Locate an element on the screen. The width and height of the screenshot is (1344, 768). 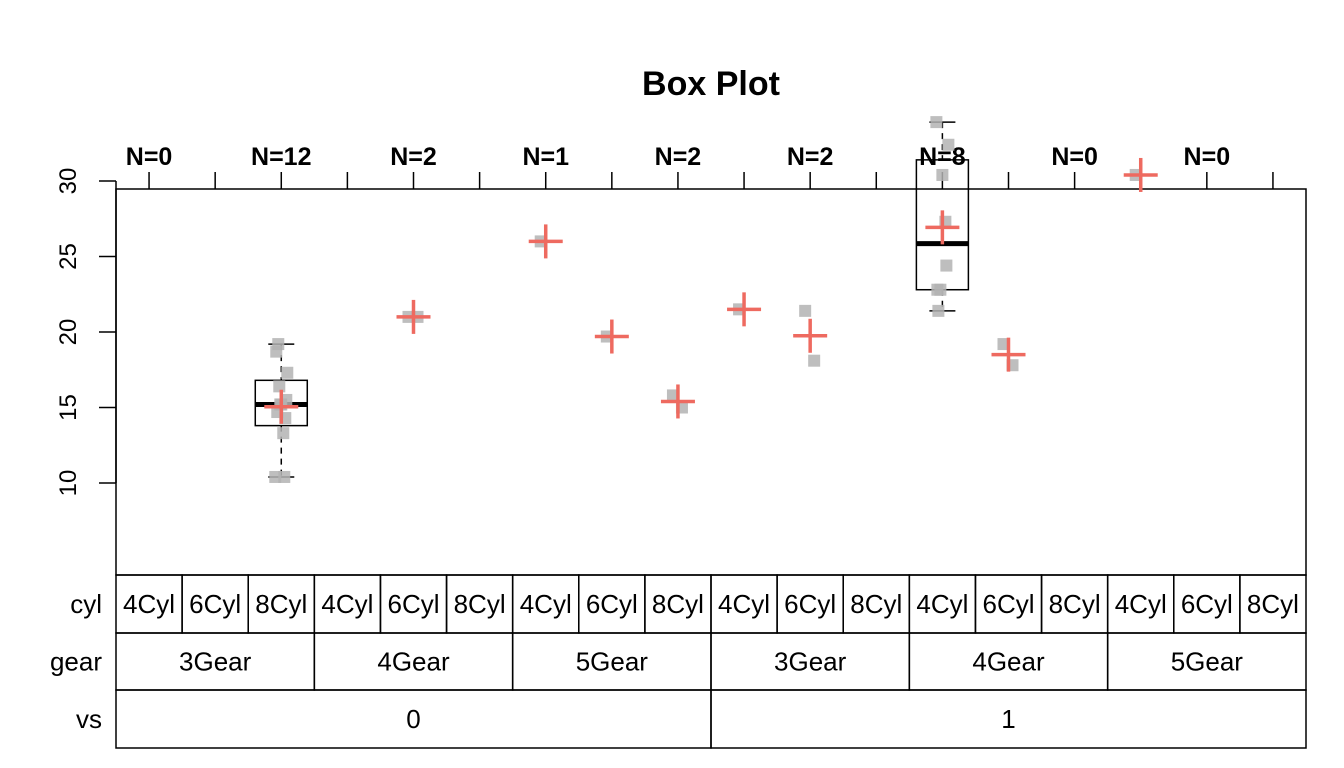
factor-cell-label: 1 is located at coordinates (1008, 719).